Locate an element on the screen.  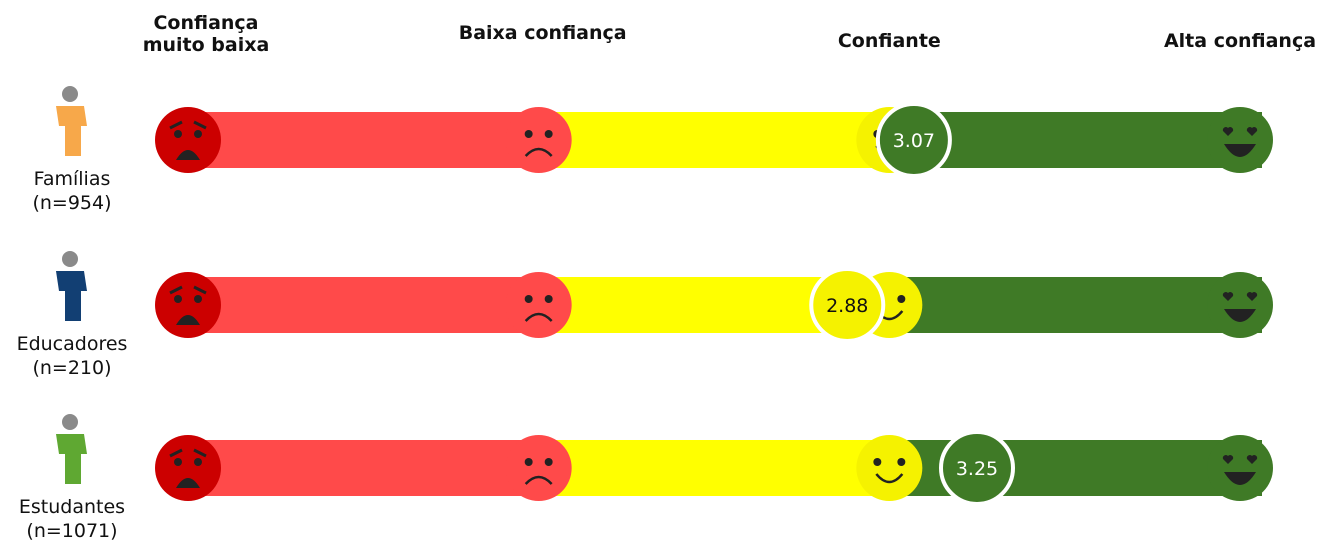
group-name: Famílias is located at coordinates (72, 179).